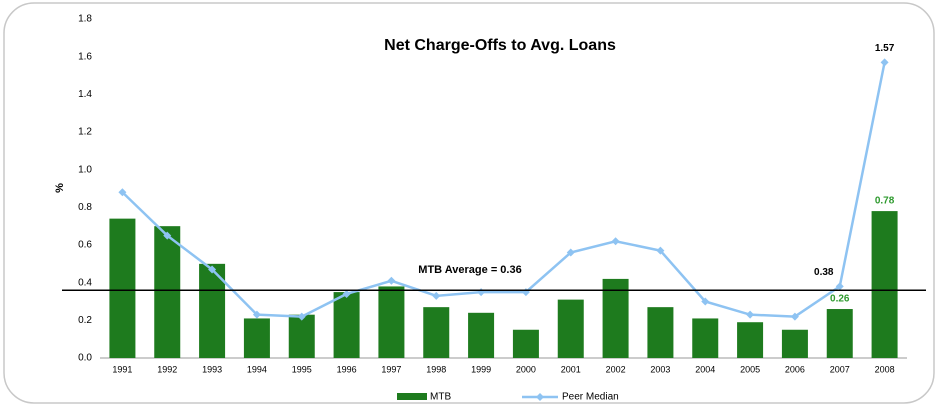 The height and width of the screenshot is (409, 940). What do you see at coordinates (824, 272) in the screenshot?
I see `data-label: 0.38` at bounding box center [824, 272].